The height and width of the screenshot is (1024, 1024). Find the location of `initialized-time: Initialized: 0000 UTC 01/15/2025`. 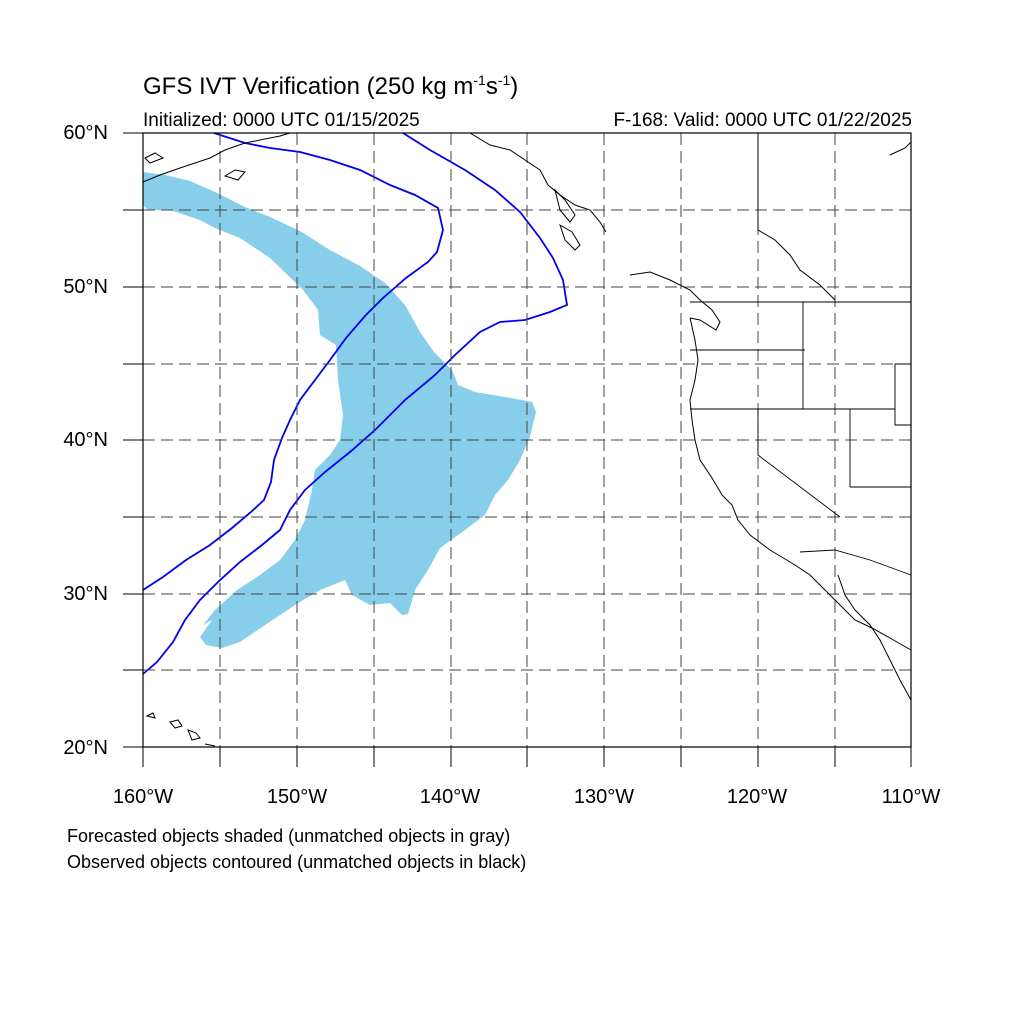

initialized-time: Initialized: 0000 UTC 01/15/2025 is located at coordinates (281, 120).